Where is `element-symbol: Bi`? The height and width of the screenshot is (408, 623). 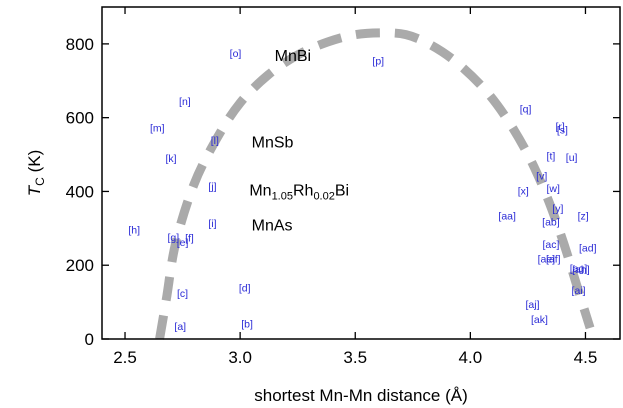 element-symbol: Bi is located at coordinates (342, 191).